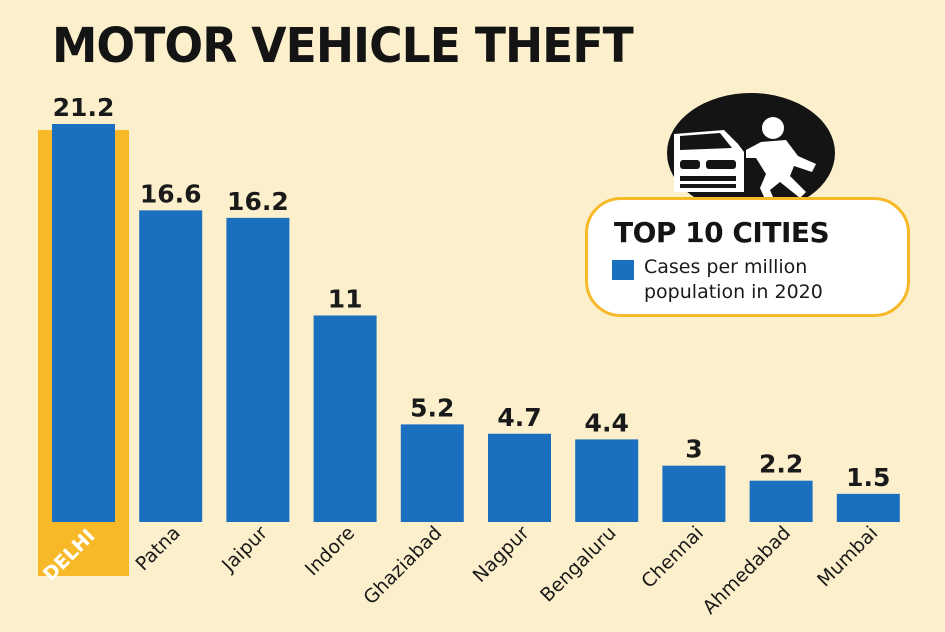 The height and width of the screenshot is (632, 945). I want to click on car-theft-icon, so click(751, 153).